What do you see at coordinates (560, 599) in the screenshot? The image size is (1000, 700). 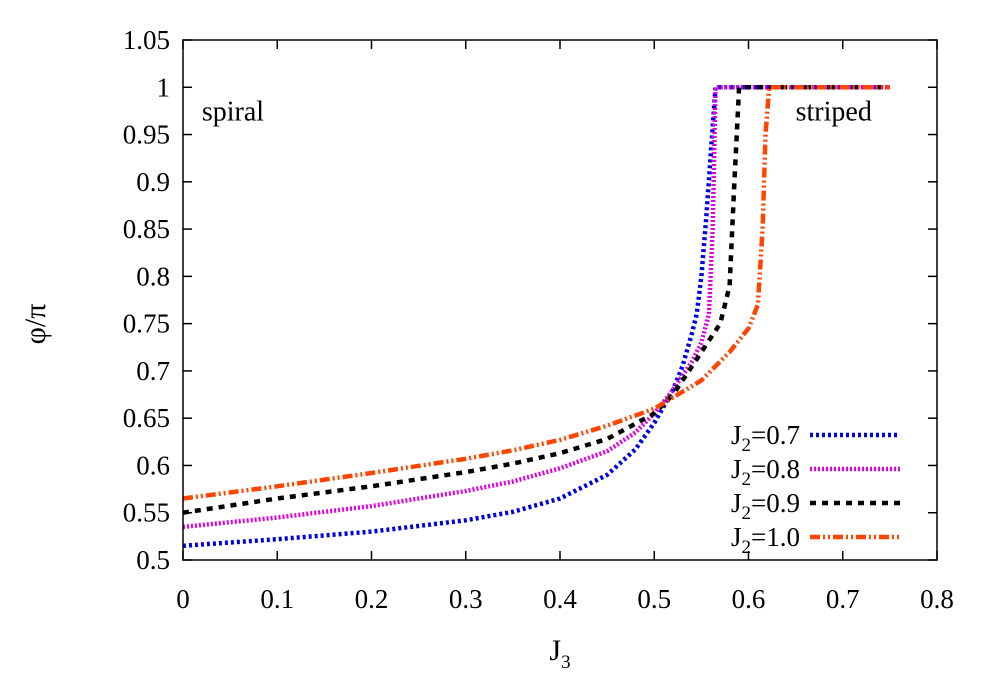 I see `x-tick-label: 0.4` at bounding box center [560, 599].